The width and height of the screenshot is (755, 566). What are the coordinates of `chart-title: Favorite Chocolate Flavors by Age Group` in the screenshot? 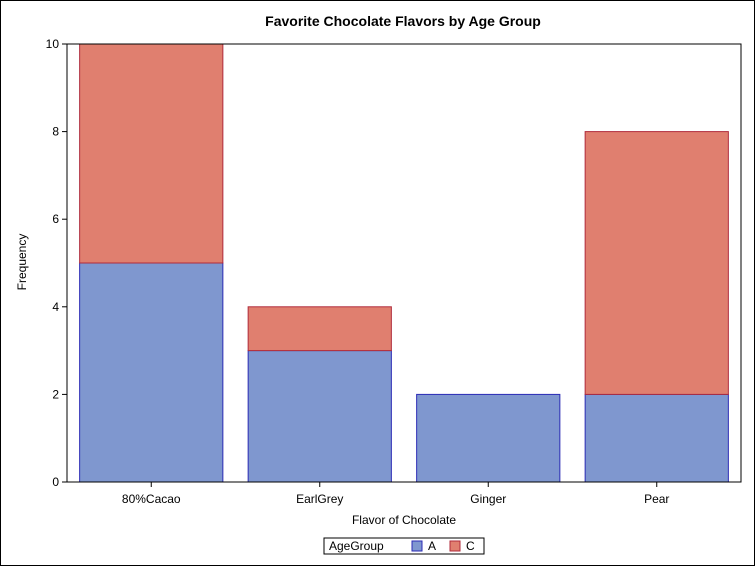 It's located at (403, 21).